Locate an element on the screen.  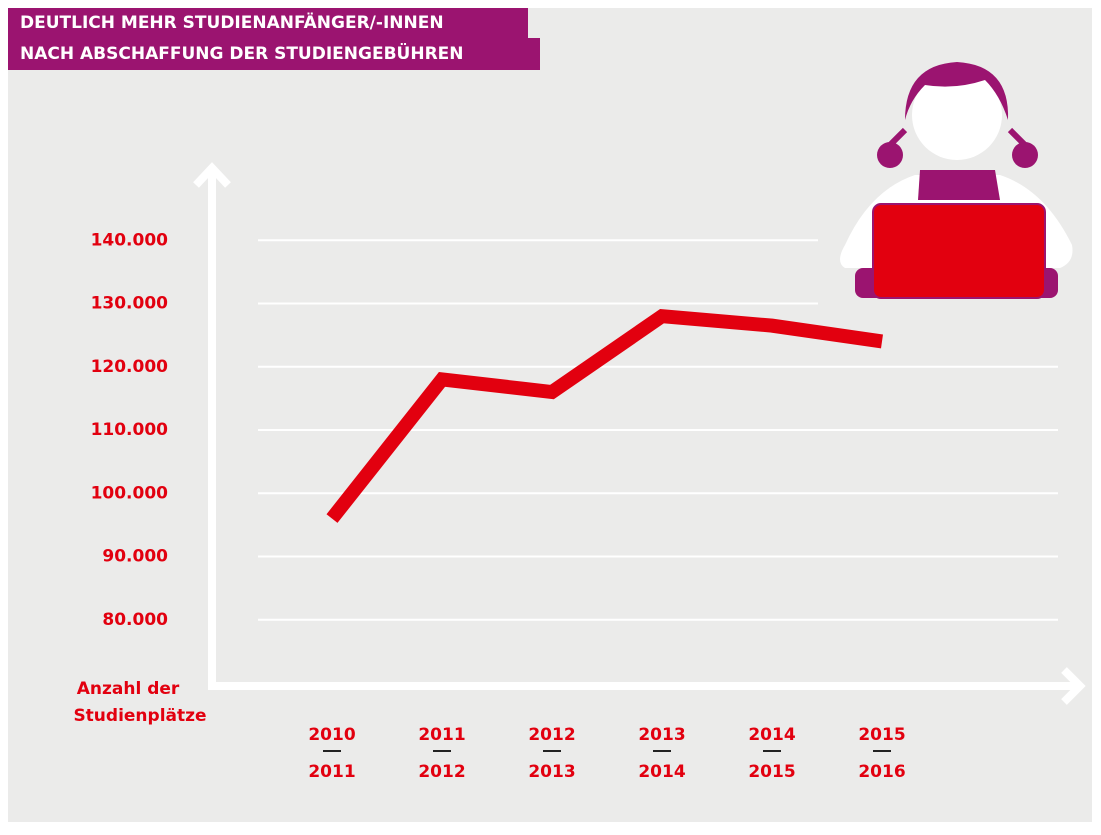
y-tick-label: 140.000 is located at coordinates (130, 240).